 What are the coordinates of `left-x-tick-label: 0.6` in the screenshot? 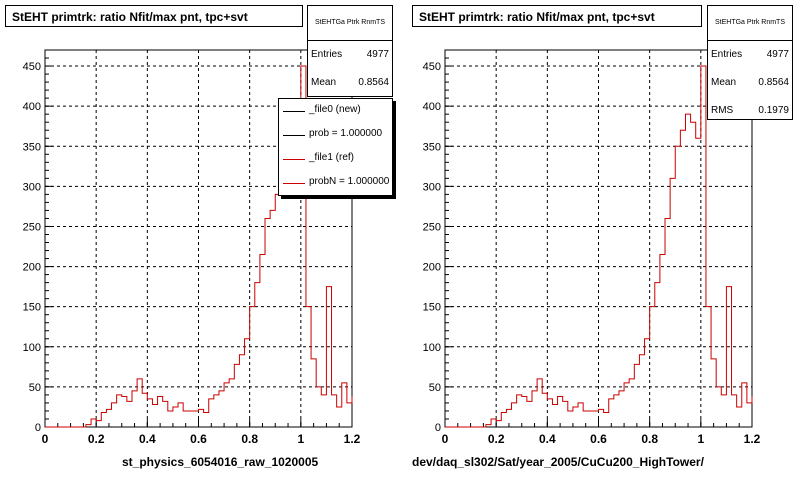 It's located at (198, 439).